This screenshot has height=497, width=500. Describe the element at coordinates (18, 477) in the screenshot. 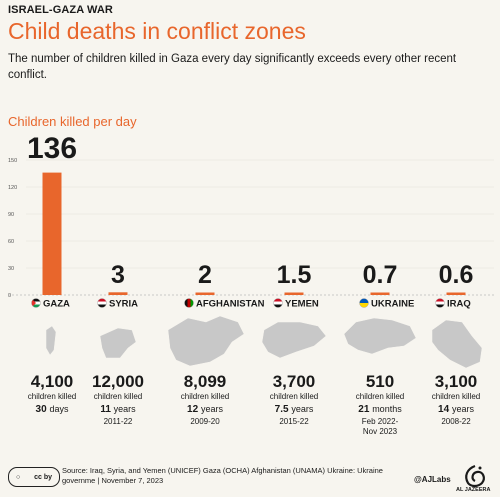

I see `cc-icon: ○` at that location.